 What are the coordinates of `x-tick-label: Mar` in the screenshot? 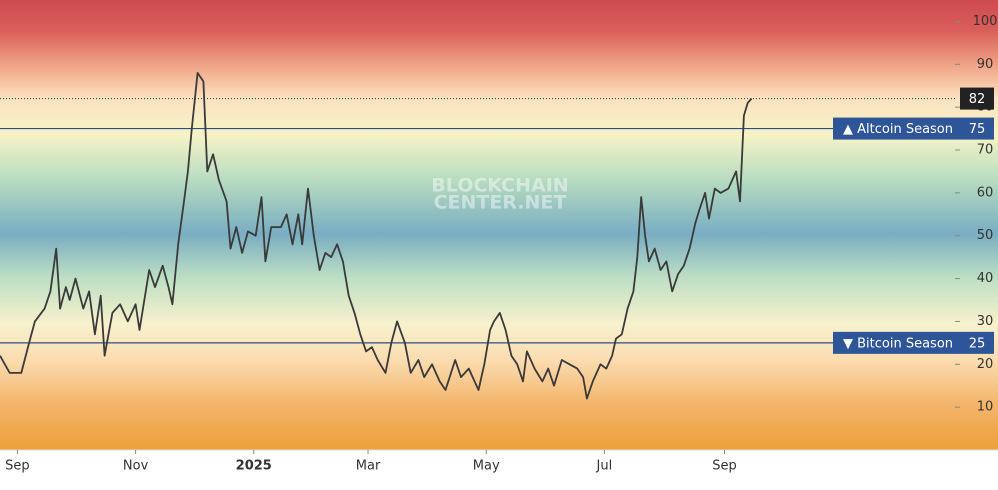 It's located at (368, 466).